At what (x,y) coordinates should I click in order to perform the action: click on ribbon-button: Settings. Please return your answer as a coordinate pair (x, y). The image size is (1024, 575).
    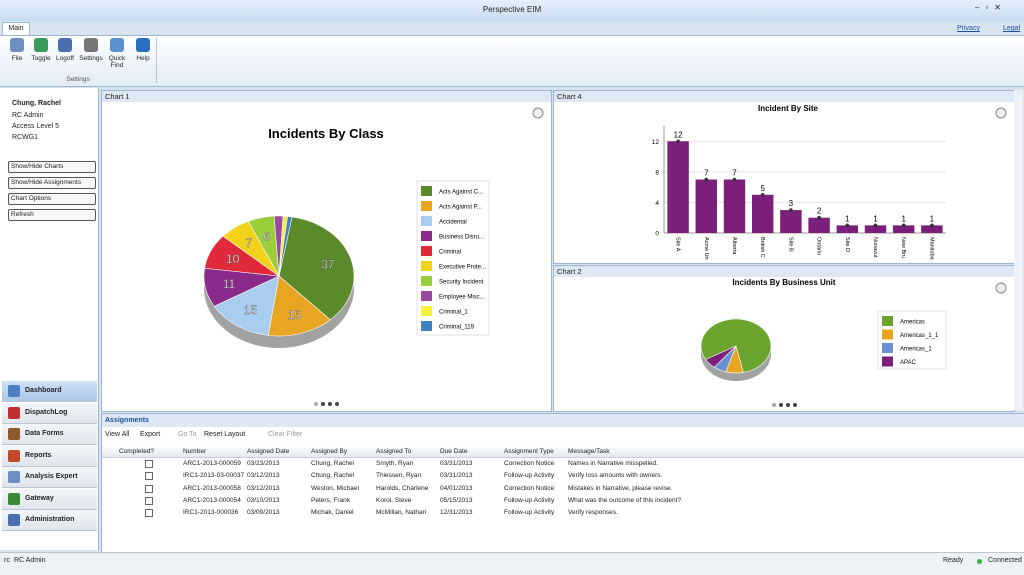
    Looking at the image, I should click on (91, 50).